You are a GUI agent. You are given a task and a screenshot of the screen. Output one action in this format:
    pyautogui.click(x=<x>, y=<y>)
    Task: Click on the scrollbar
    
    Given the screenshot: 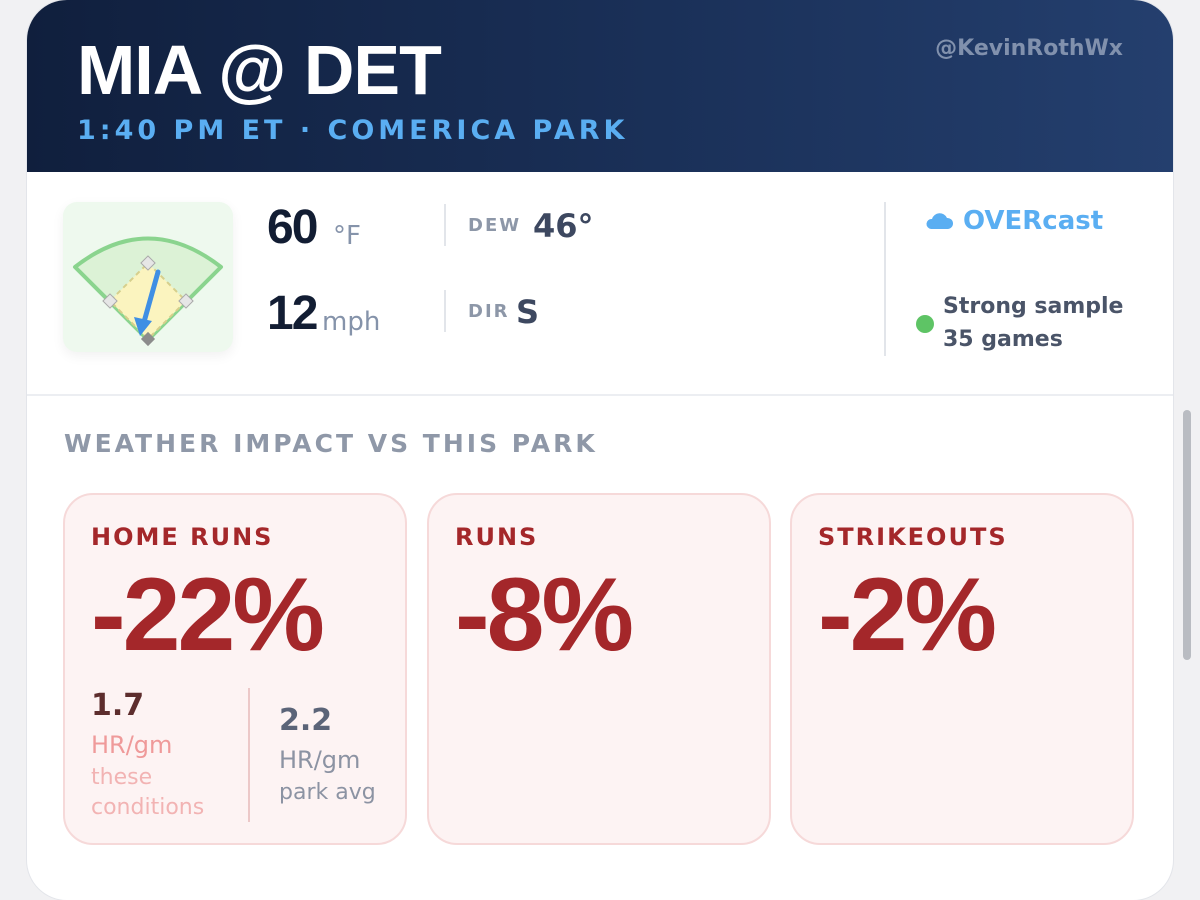 What is the action you would take?
    pyautogui.click(x=1187, y=535)
    